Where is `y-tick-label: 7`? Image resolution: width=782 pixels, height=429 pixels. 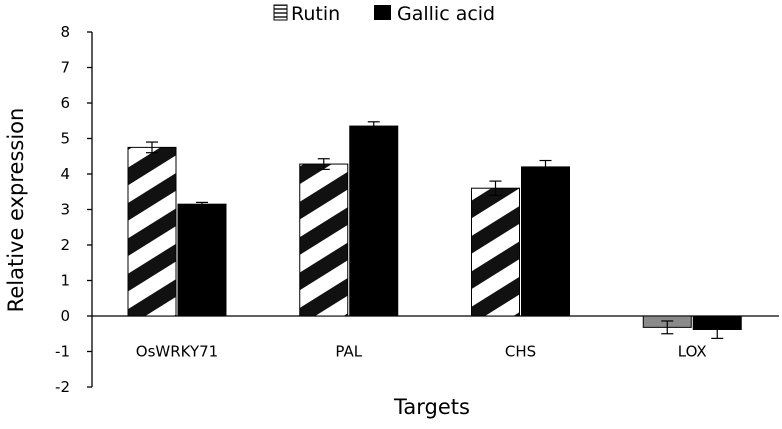
y-tick-label: 7 is located at coordinates (65, 68).